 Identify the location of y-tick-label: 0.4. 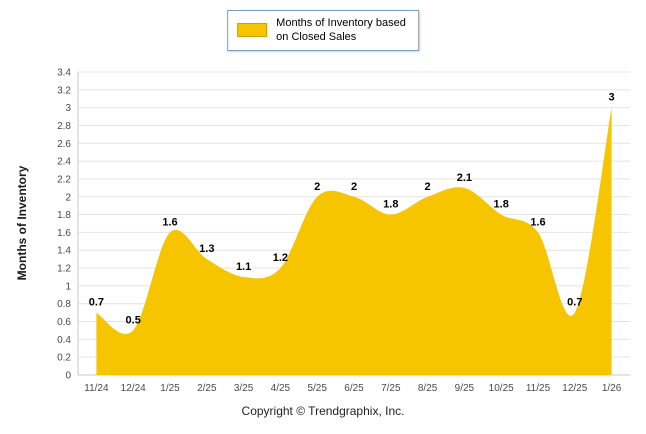
(64, 340).